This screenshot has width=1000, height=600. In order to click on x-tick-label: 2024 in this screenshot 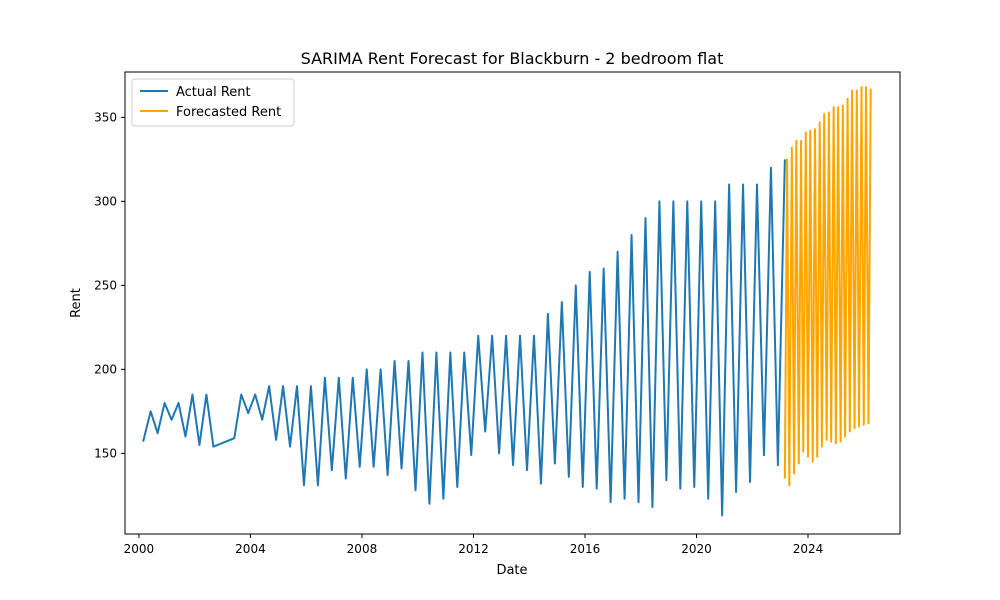, I will do `click(808, 549)`.